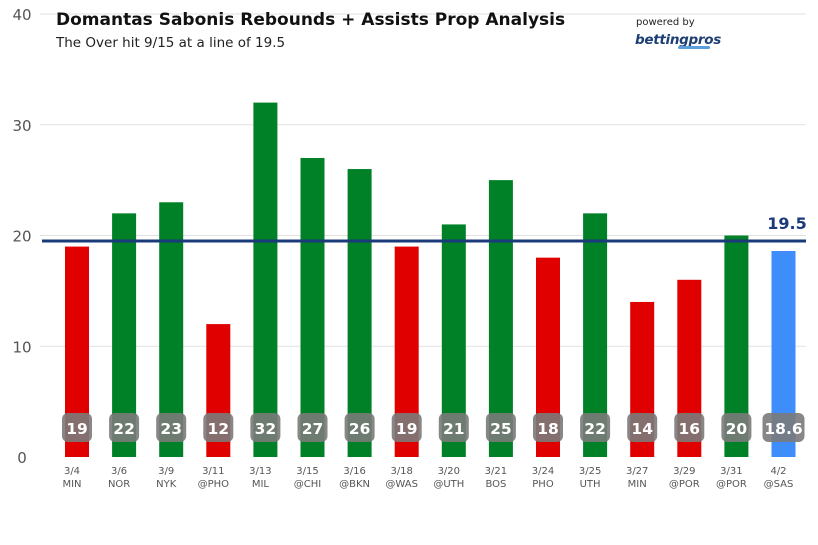 Image resolution: width=818 pixels, height=545 pixels. What do you see at coordinates (21, 237) in the screenshot?
I see `y-tick-label: 20` at bounding box center [21, 237].